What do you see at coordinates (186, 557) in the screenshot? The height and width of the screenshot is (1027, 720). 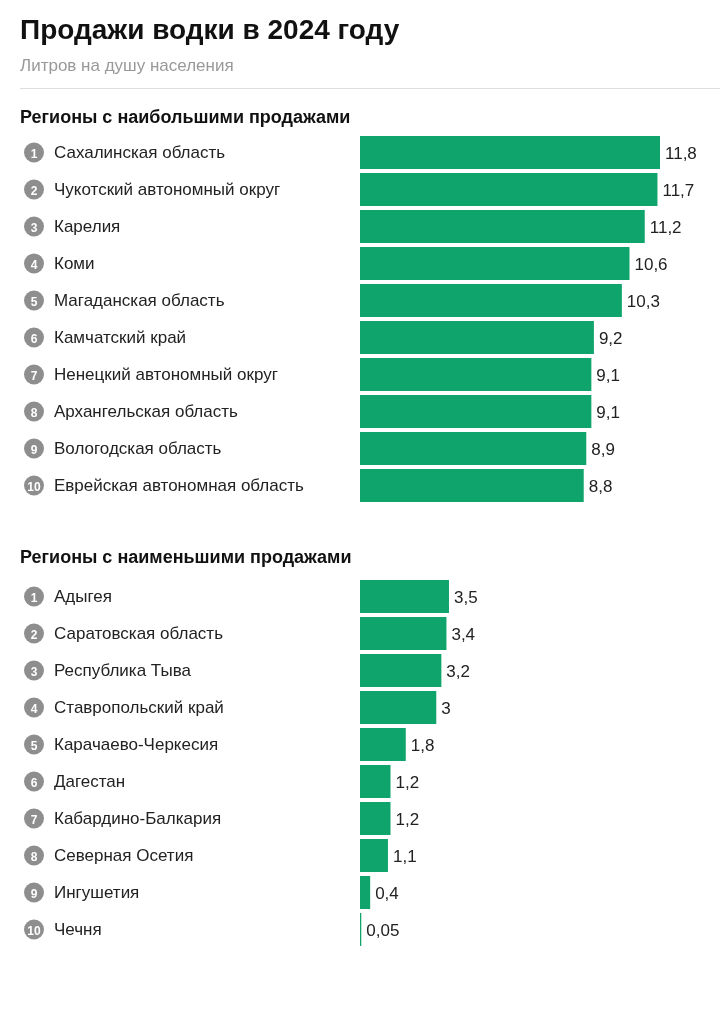 I see `text: Регионы с наименьшими продажами` at bounding box center [186, 557].